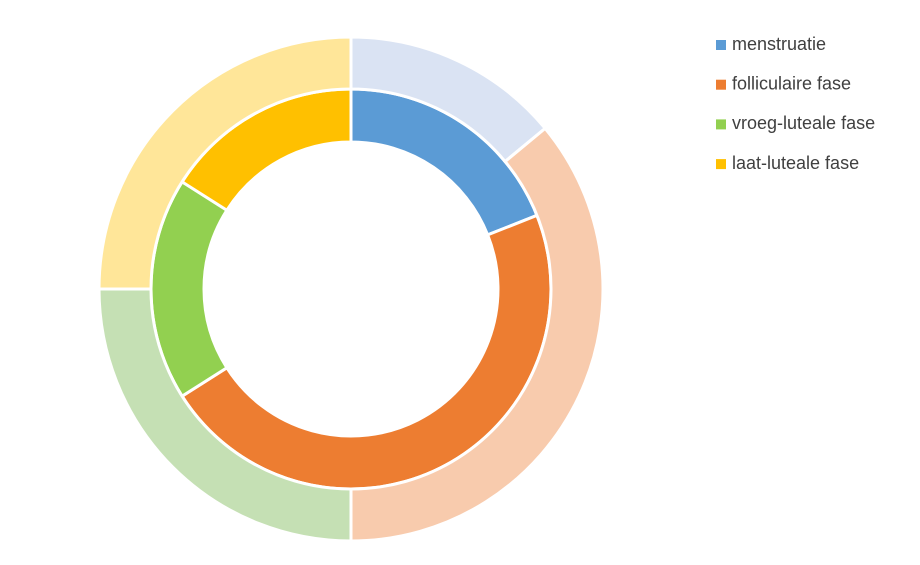 Image resolution: width=920 pixels, height=565 pixels. Describe the element at coordinates (225, 163) in the screenshot. I see `doughnut-segment` at that location.